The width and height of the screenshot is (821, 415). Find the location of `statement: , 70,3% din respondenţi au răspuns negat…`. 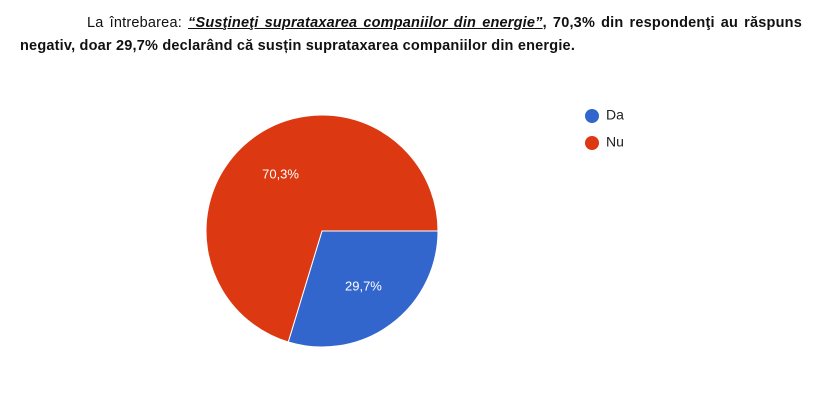

statement: , 70,3% din respondenţi au răspuns negat… is located at coordinates (411, 34).